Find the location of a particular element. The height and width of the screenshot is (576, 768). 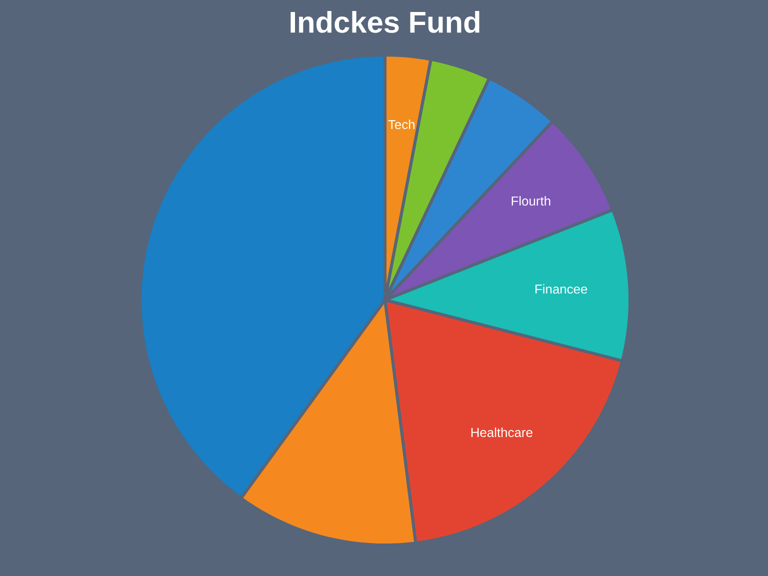

slice-label: Healthcare is located at coordinates (501, 433).